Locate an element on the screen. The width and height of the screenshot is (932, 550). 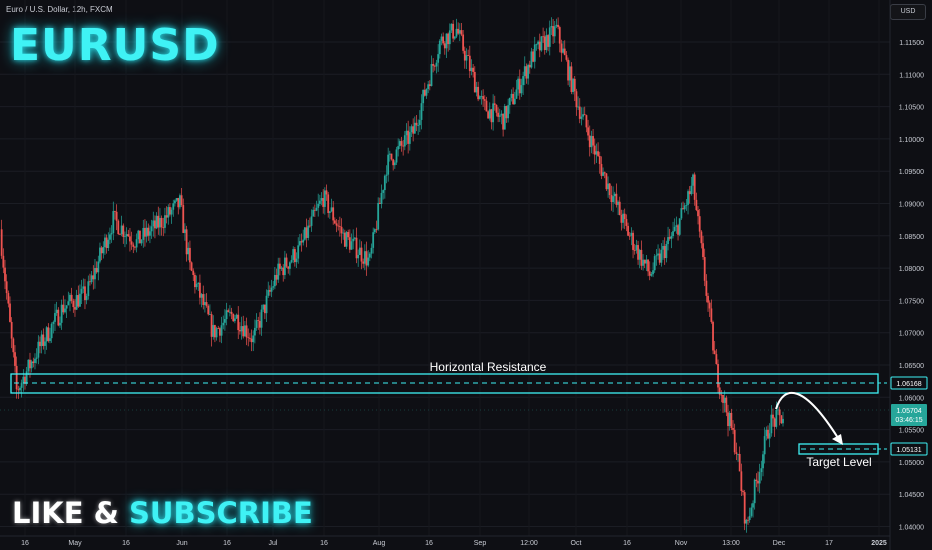
x-tick-label: Jun is located at coordinates (181, 543).